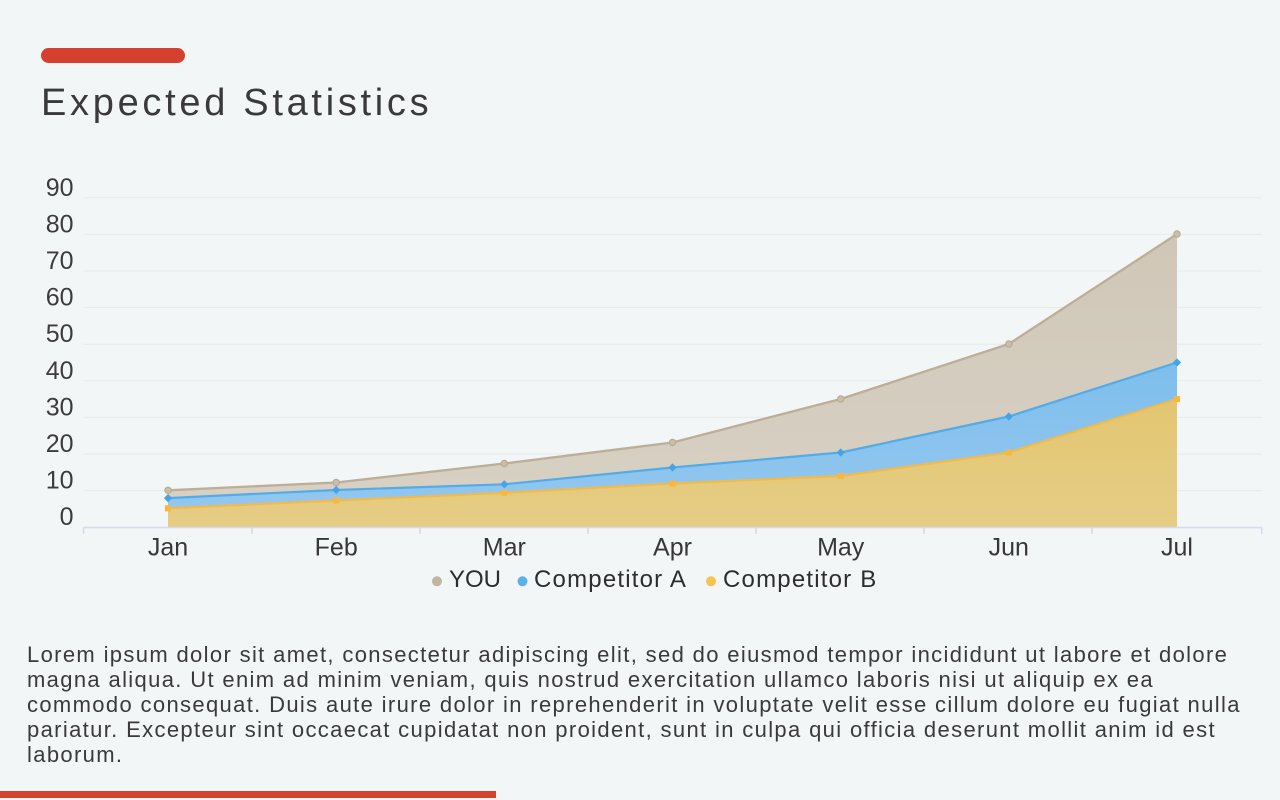 This screenshot has width=1280, height=800. I want to click on svg-text: 40, so click(60, 371).